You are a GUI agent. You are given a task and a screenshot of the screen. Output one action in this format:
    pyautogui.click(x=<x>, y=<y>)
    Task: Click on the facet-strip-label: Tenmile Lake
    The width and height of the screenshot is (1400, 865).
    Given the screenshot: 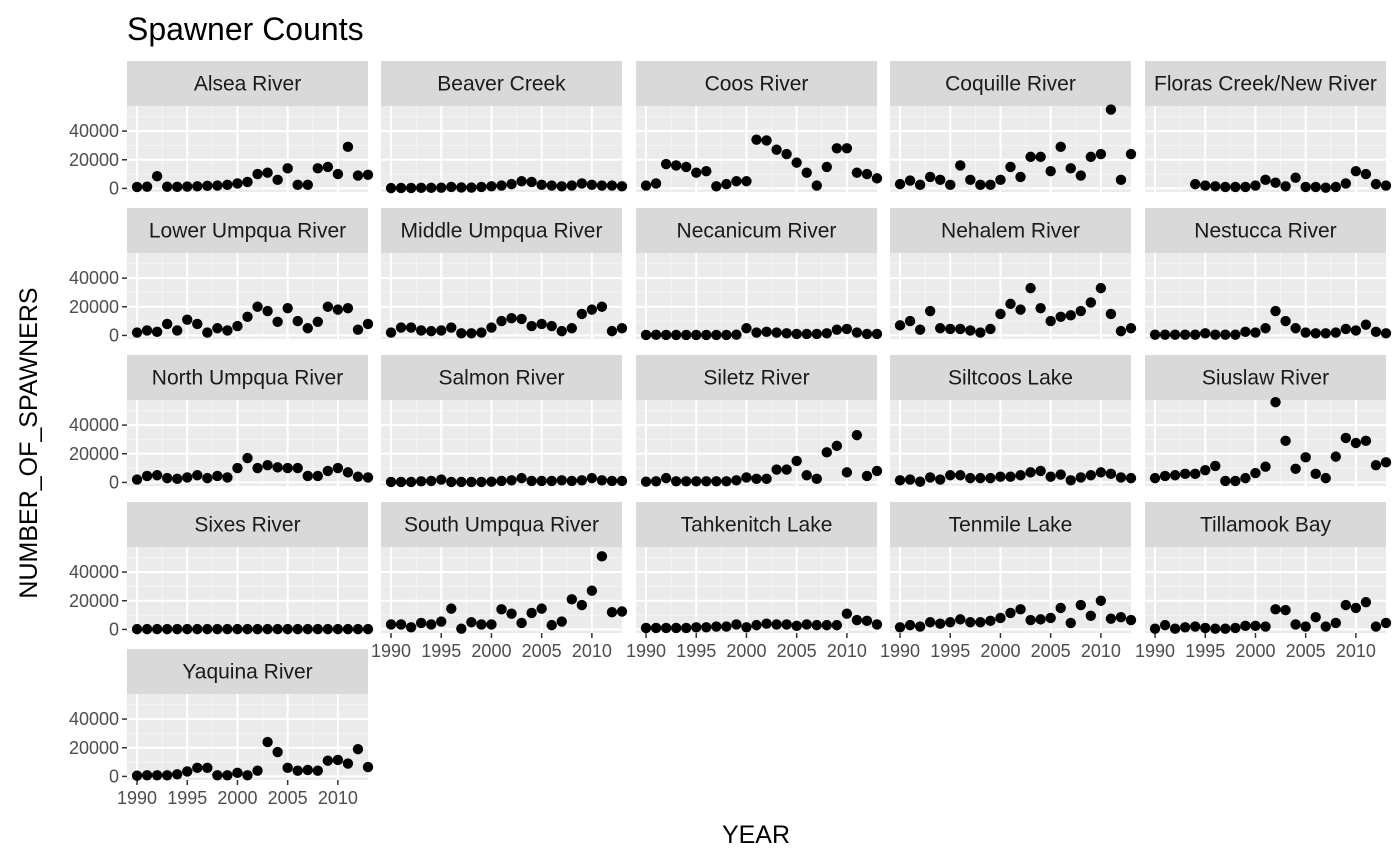 What is the action you would take?
    pyautogui.click(x=1011, y=525)
    